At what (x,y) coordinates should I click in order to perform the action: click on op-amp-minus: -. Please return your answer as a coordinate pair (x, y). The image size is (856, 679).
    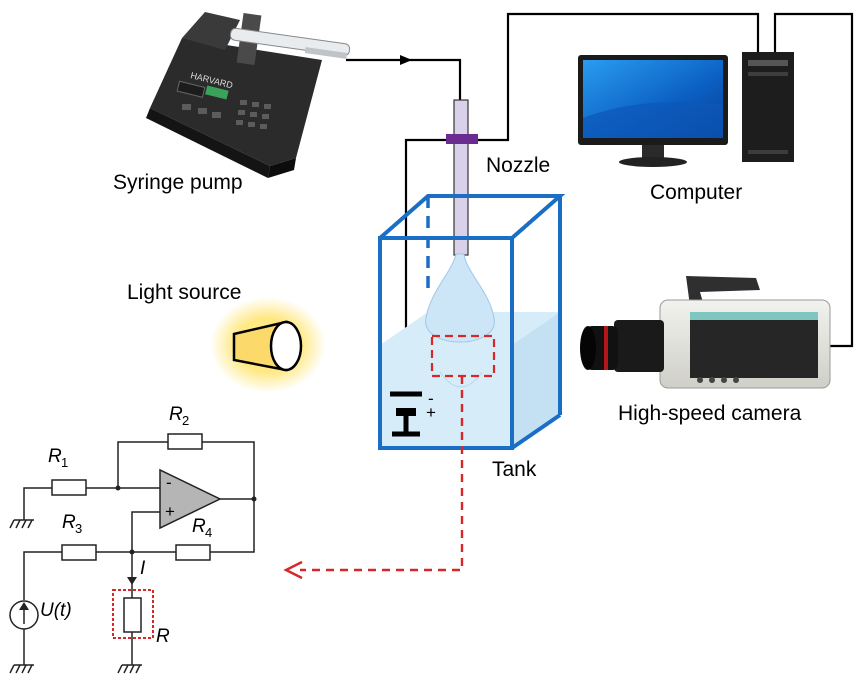
    Looking at the image, I should click on (169, 482).